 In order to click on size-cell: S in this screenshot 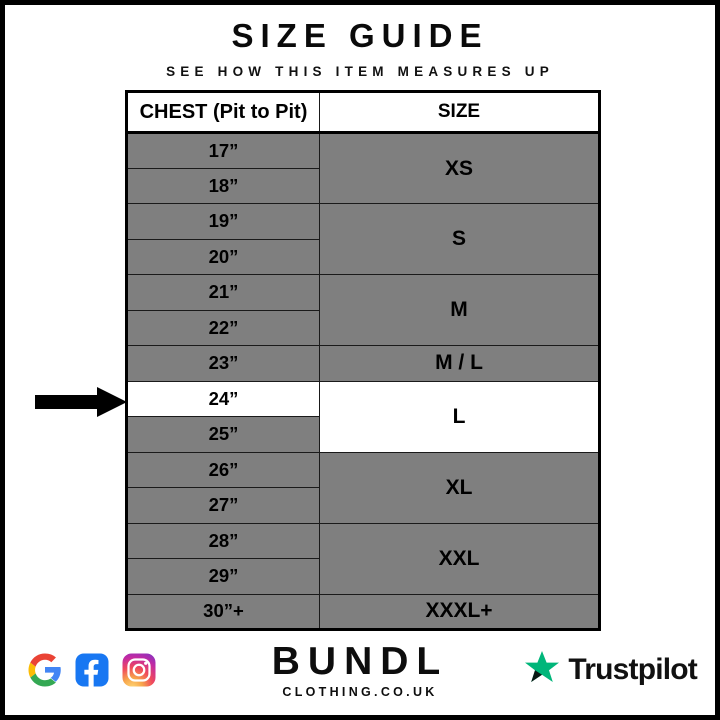, I will do `click(459, 239)`.